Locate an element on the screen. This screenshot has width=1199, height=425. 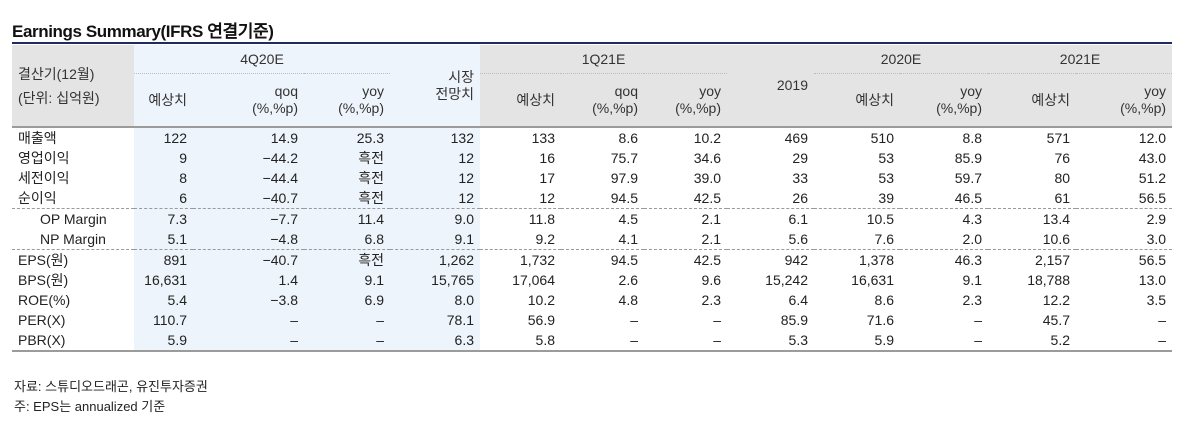
cell-2021e-yoy: 3.0 is located at coordinates (1156, 239).